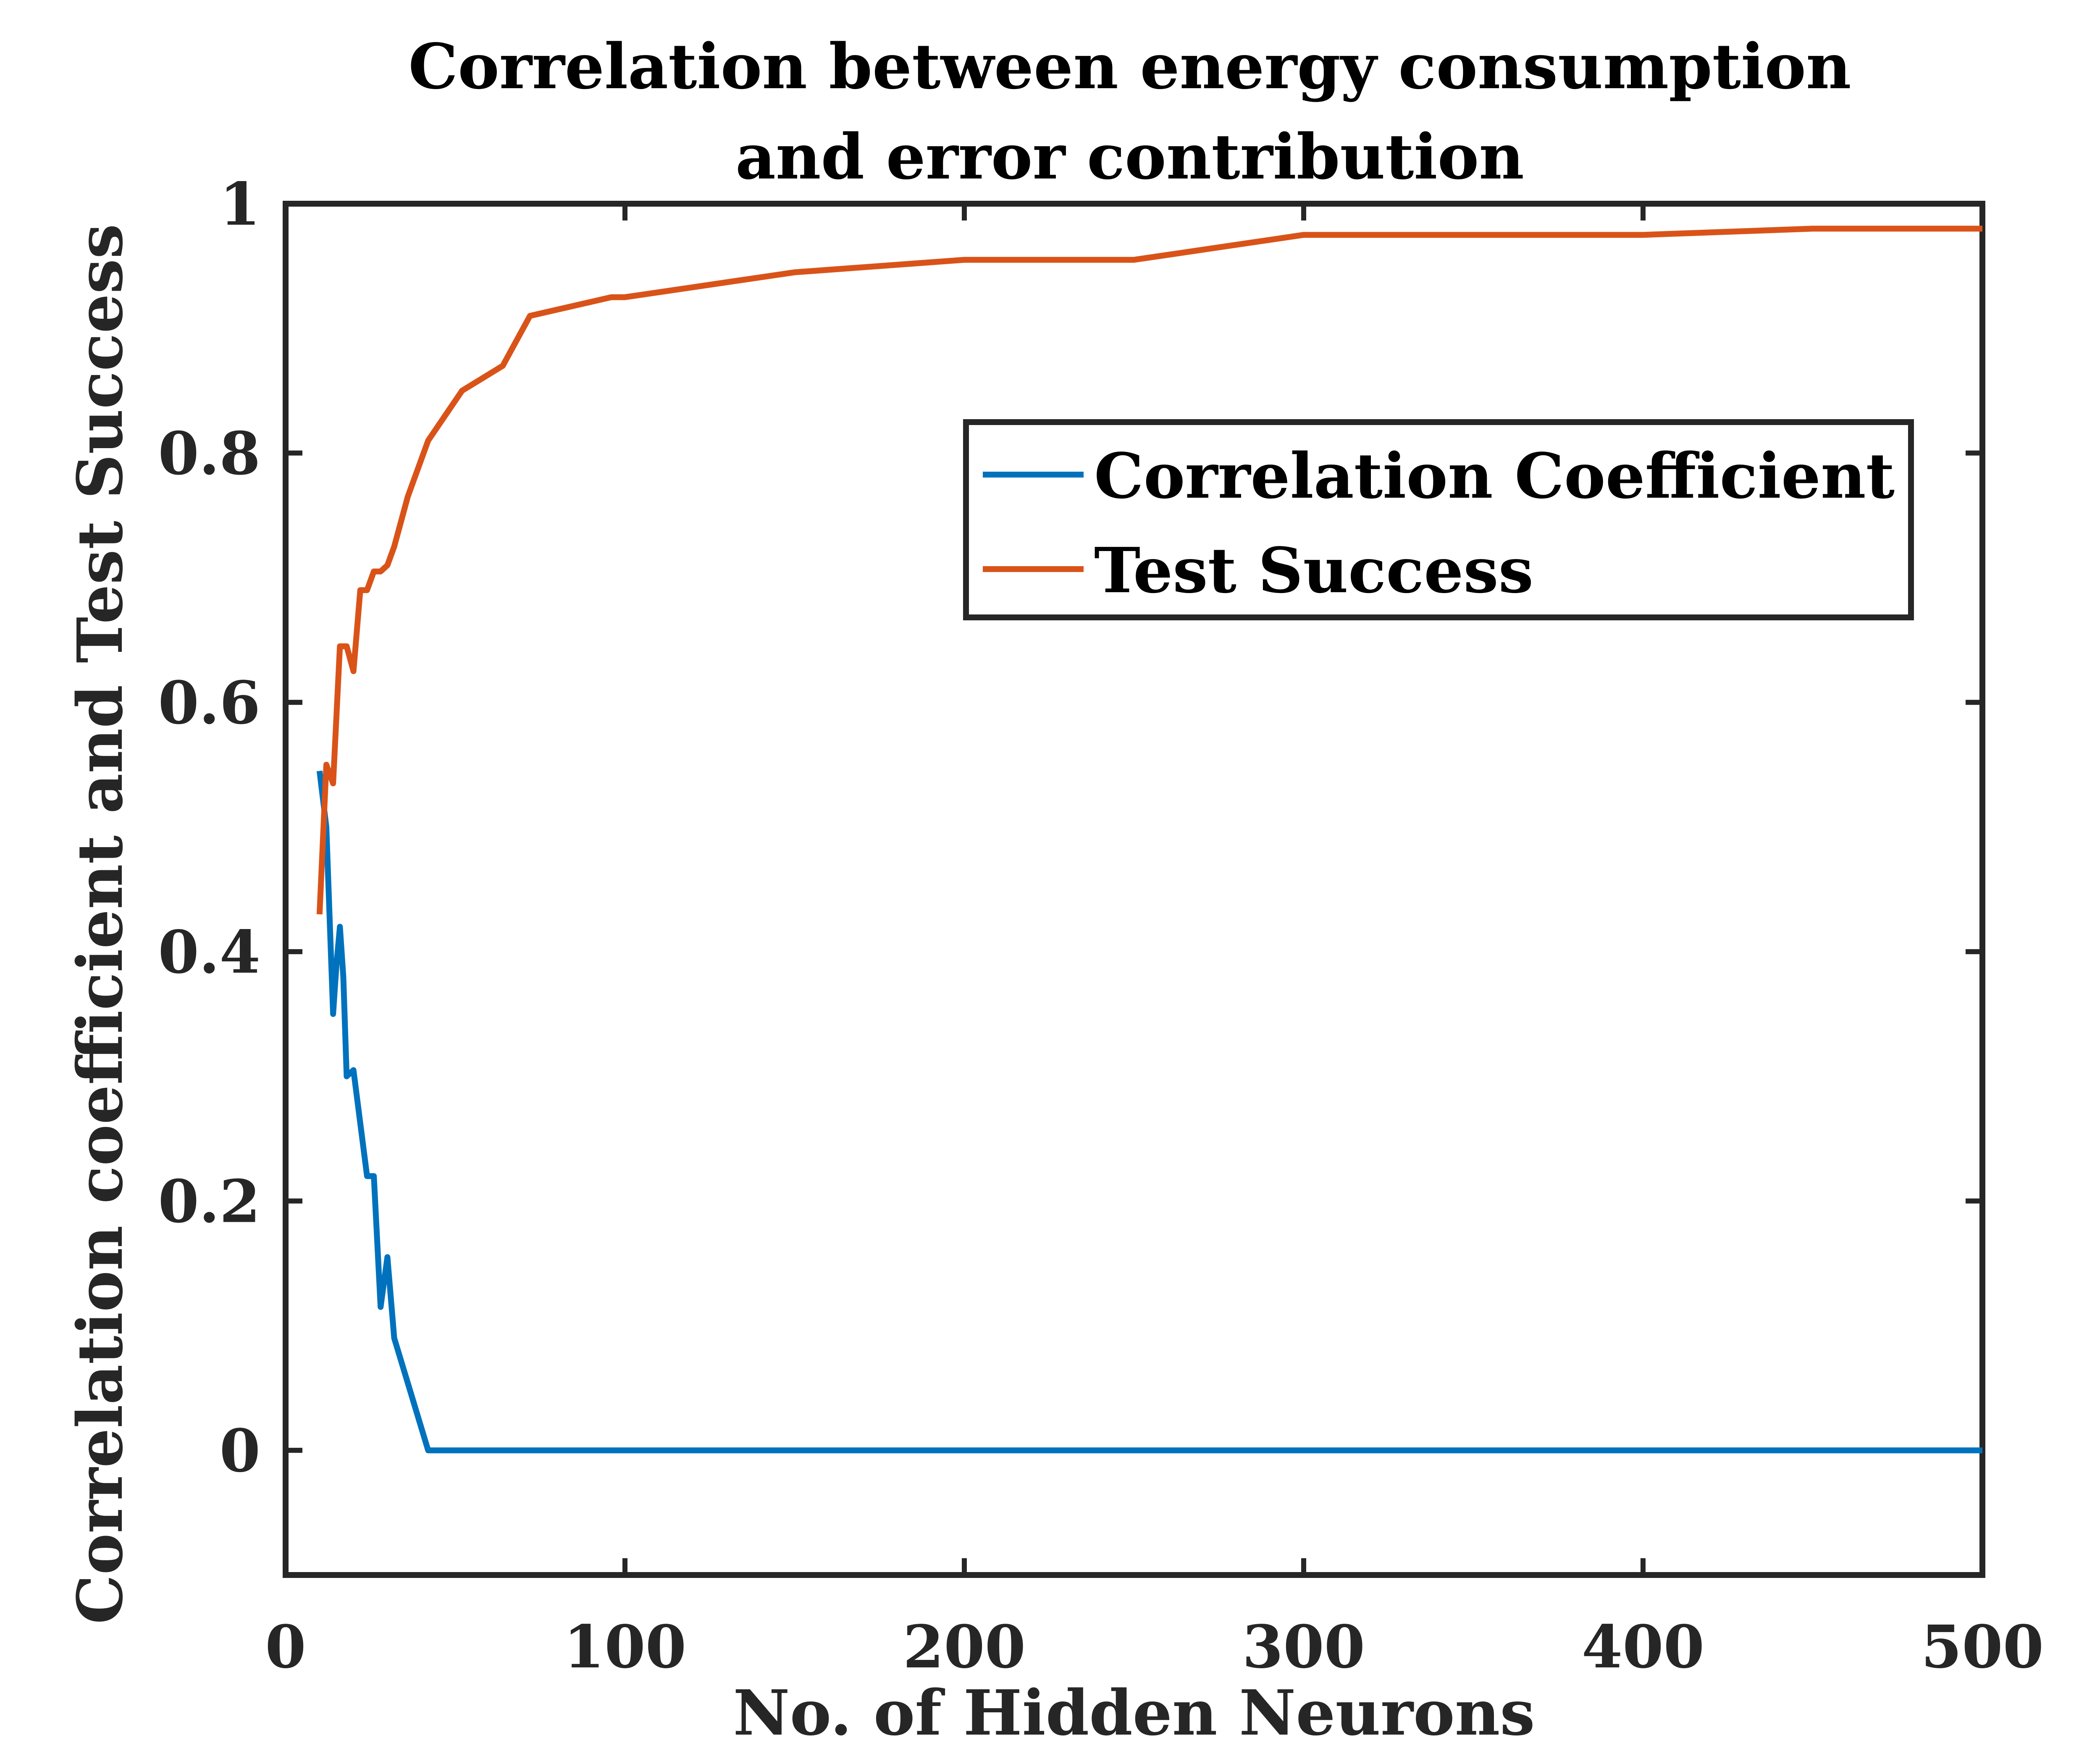  What do you see at coordinates (625, 1647) in the screenshot?
I see `x-tick-label: 100` at bounding box center [625, 1647].